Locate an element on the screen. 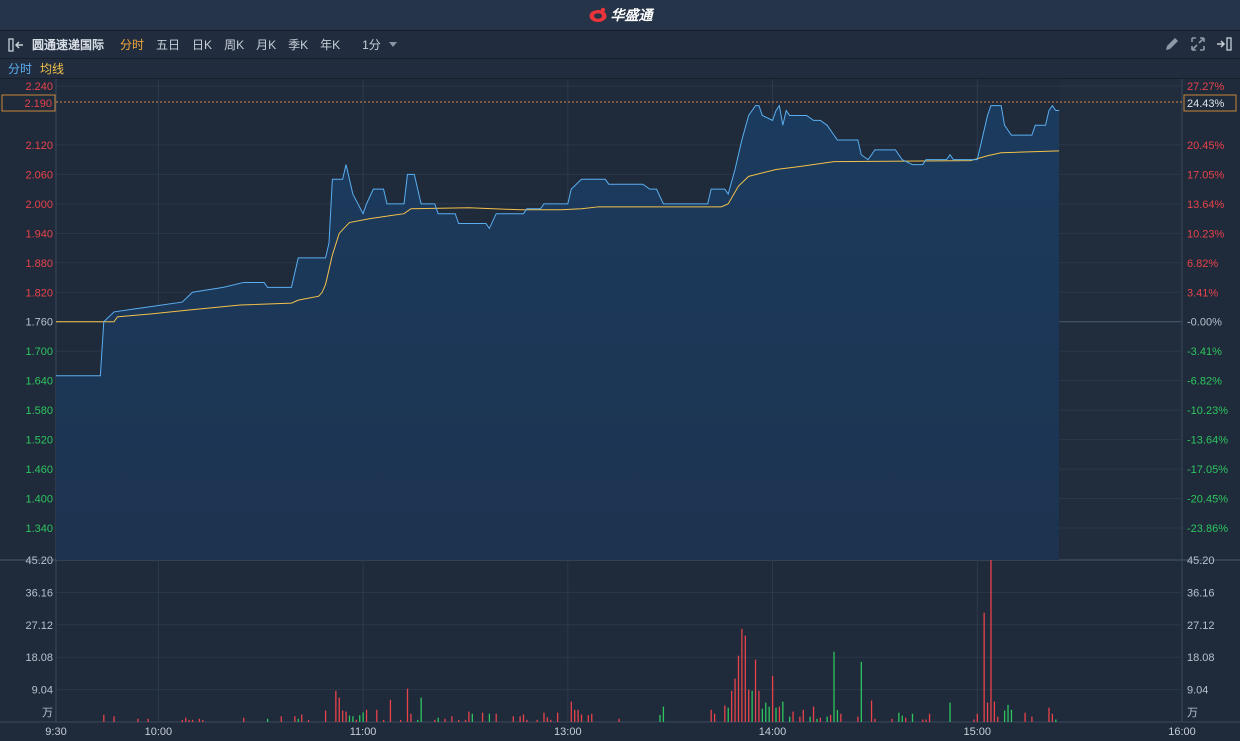 The width and height of the screenshot is (1240, 741). x-tick: 11:00 is located at coordinates (363, 732).